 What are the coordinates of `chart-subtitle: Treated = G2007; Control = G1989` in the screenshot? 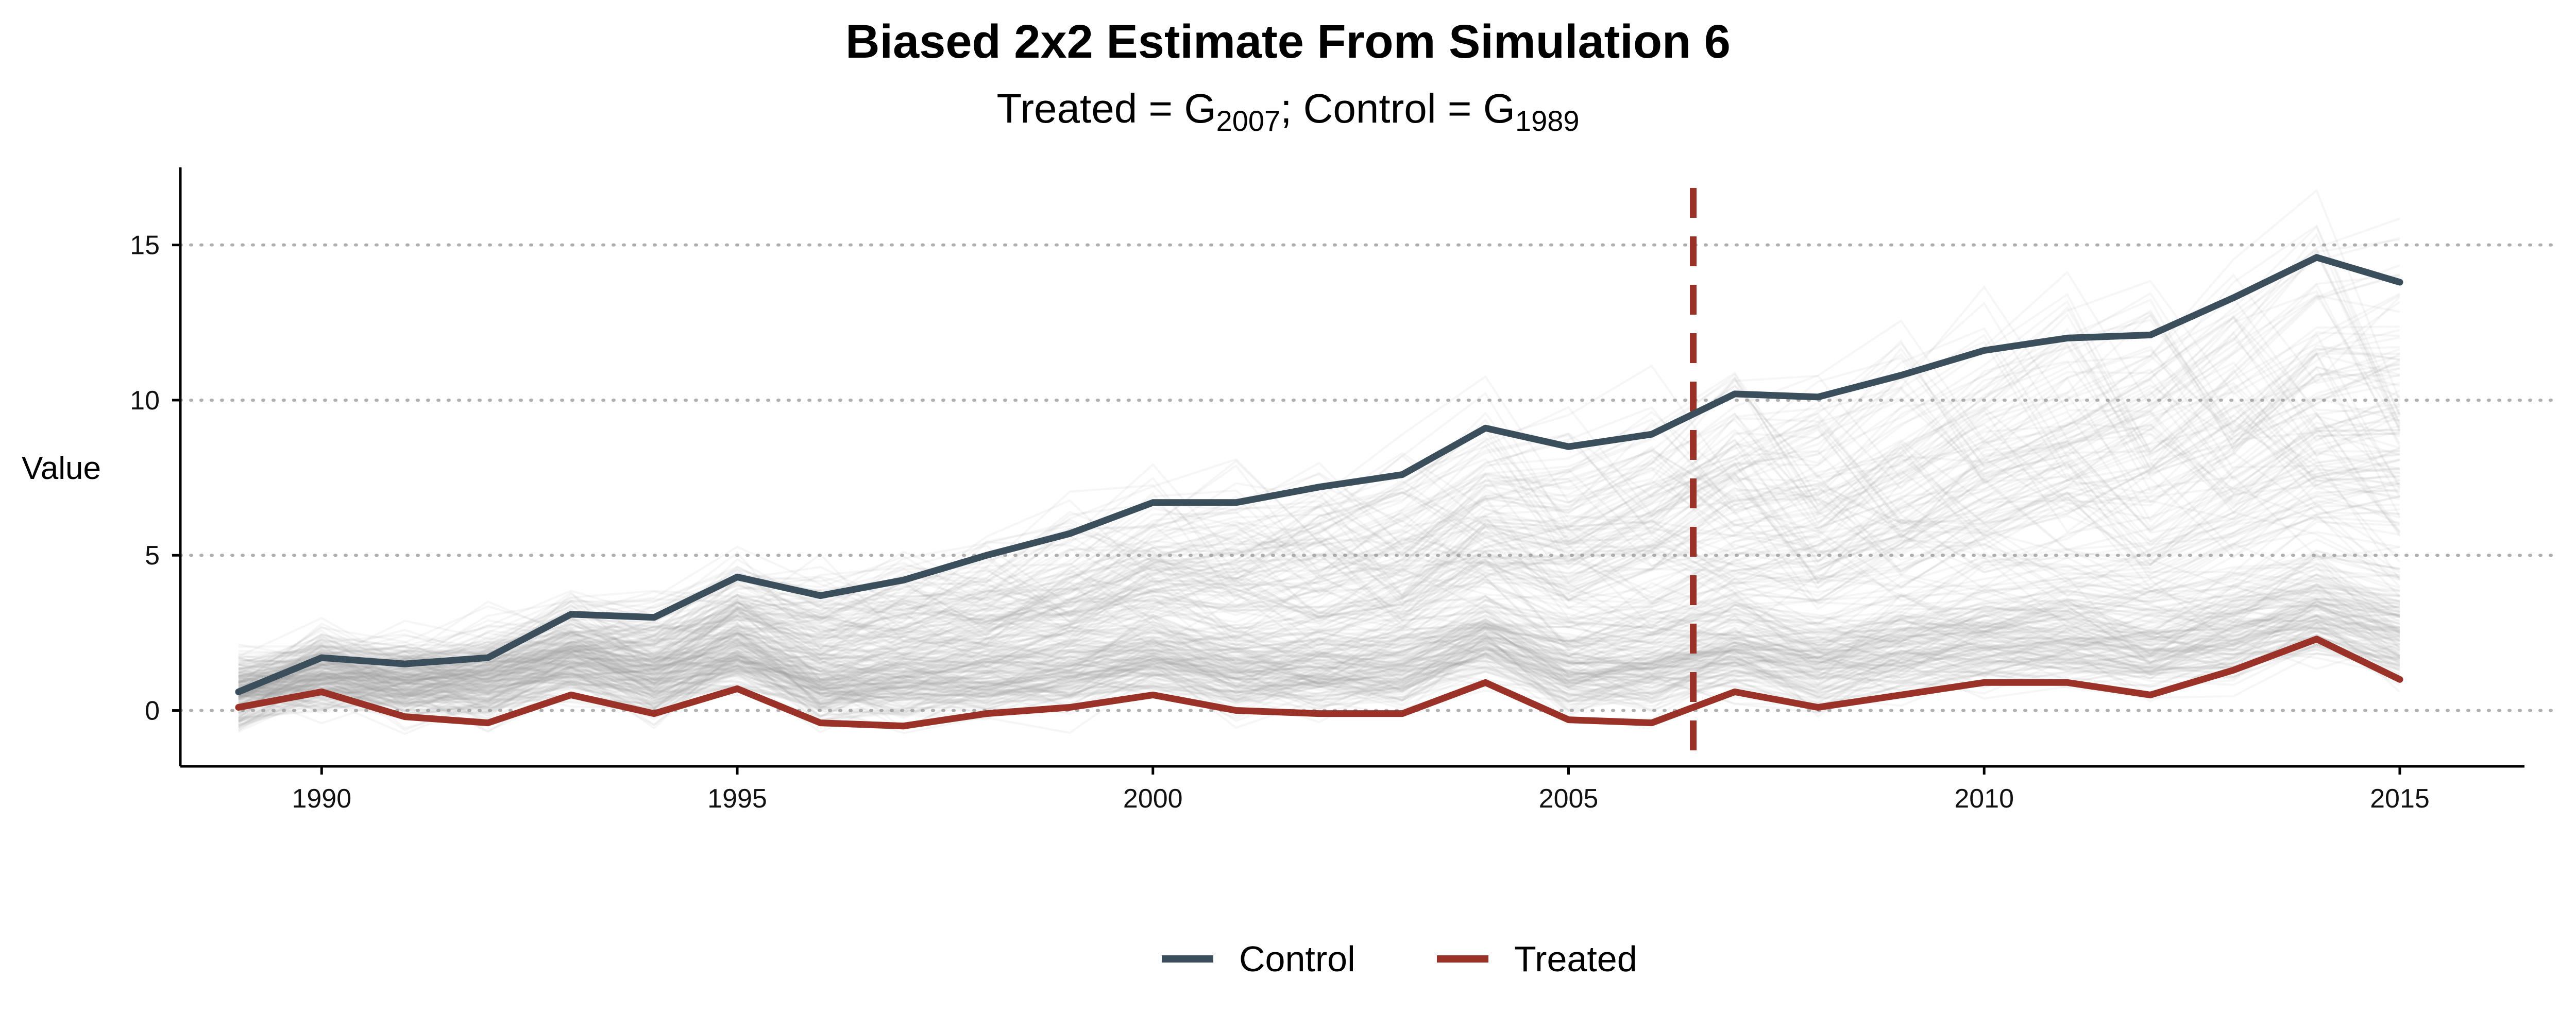 It's located at (1287, 111).